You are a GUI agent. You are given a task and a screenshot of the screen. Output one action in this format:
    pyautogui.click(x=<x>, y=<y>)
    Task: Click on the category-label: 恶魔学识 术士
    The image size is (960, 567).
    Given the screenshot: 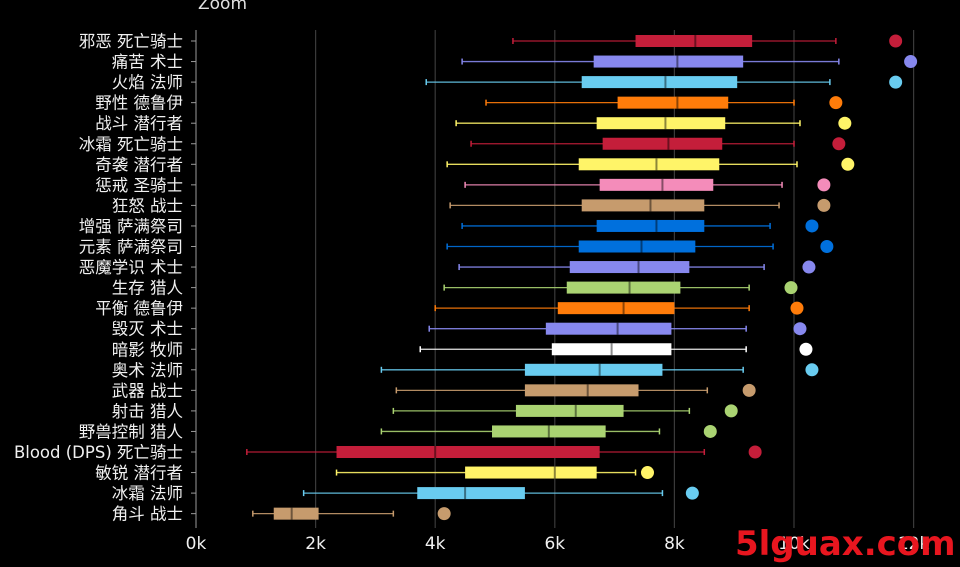 What is the action you would take?
    pyautogui.click(x=131, y=267)
    